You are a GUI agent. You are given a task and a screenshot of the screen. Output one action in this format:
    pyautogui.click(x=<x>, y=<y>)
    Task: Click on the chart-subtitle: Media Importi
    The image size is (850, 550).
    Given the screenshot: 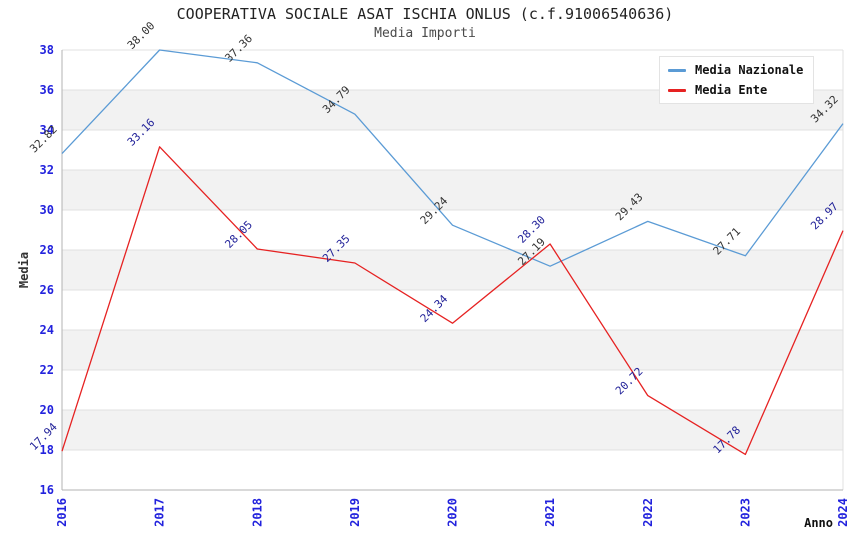 What is the action you would take?
    pyautogui.click(x=425, y=33)
    